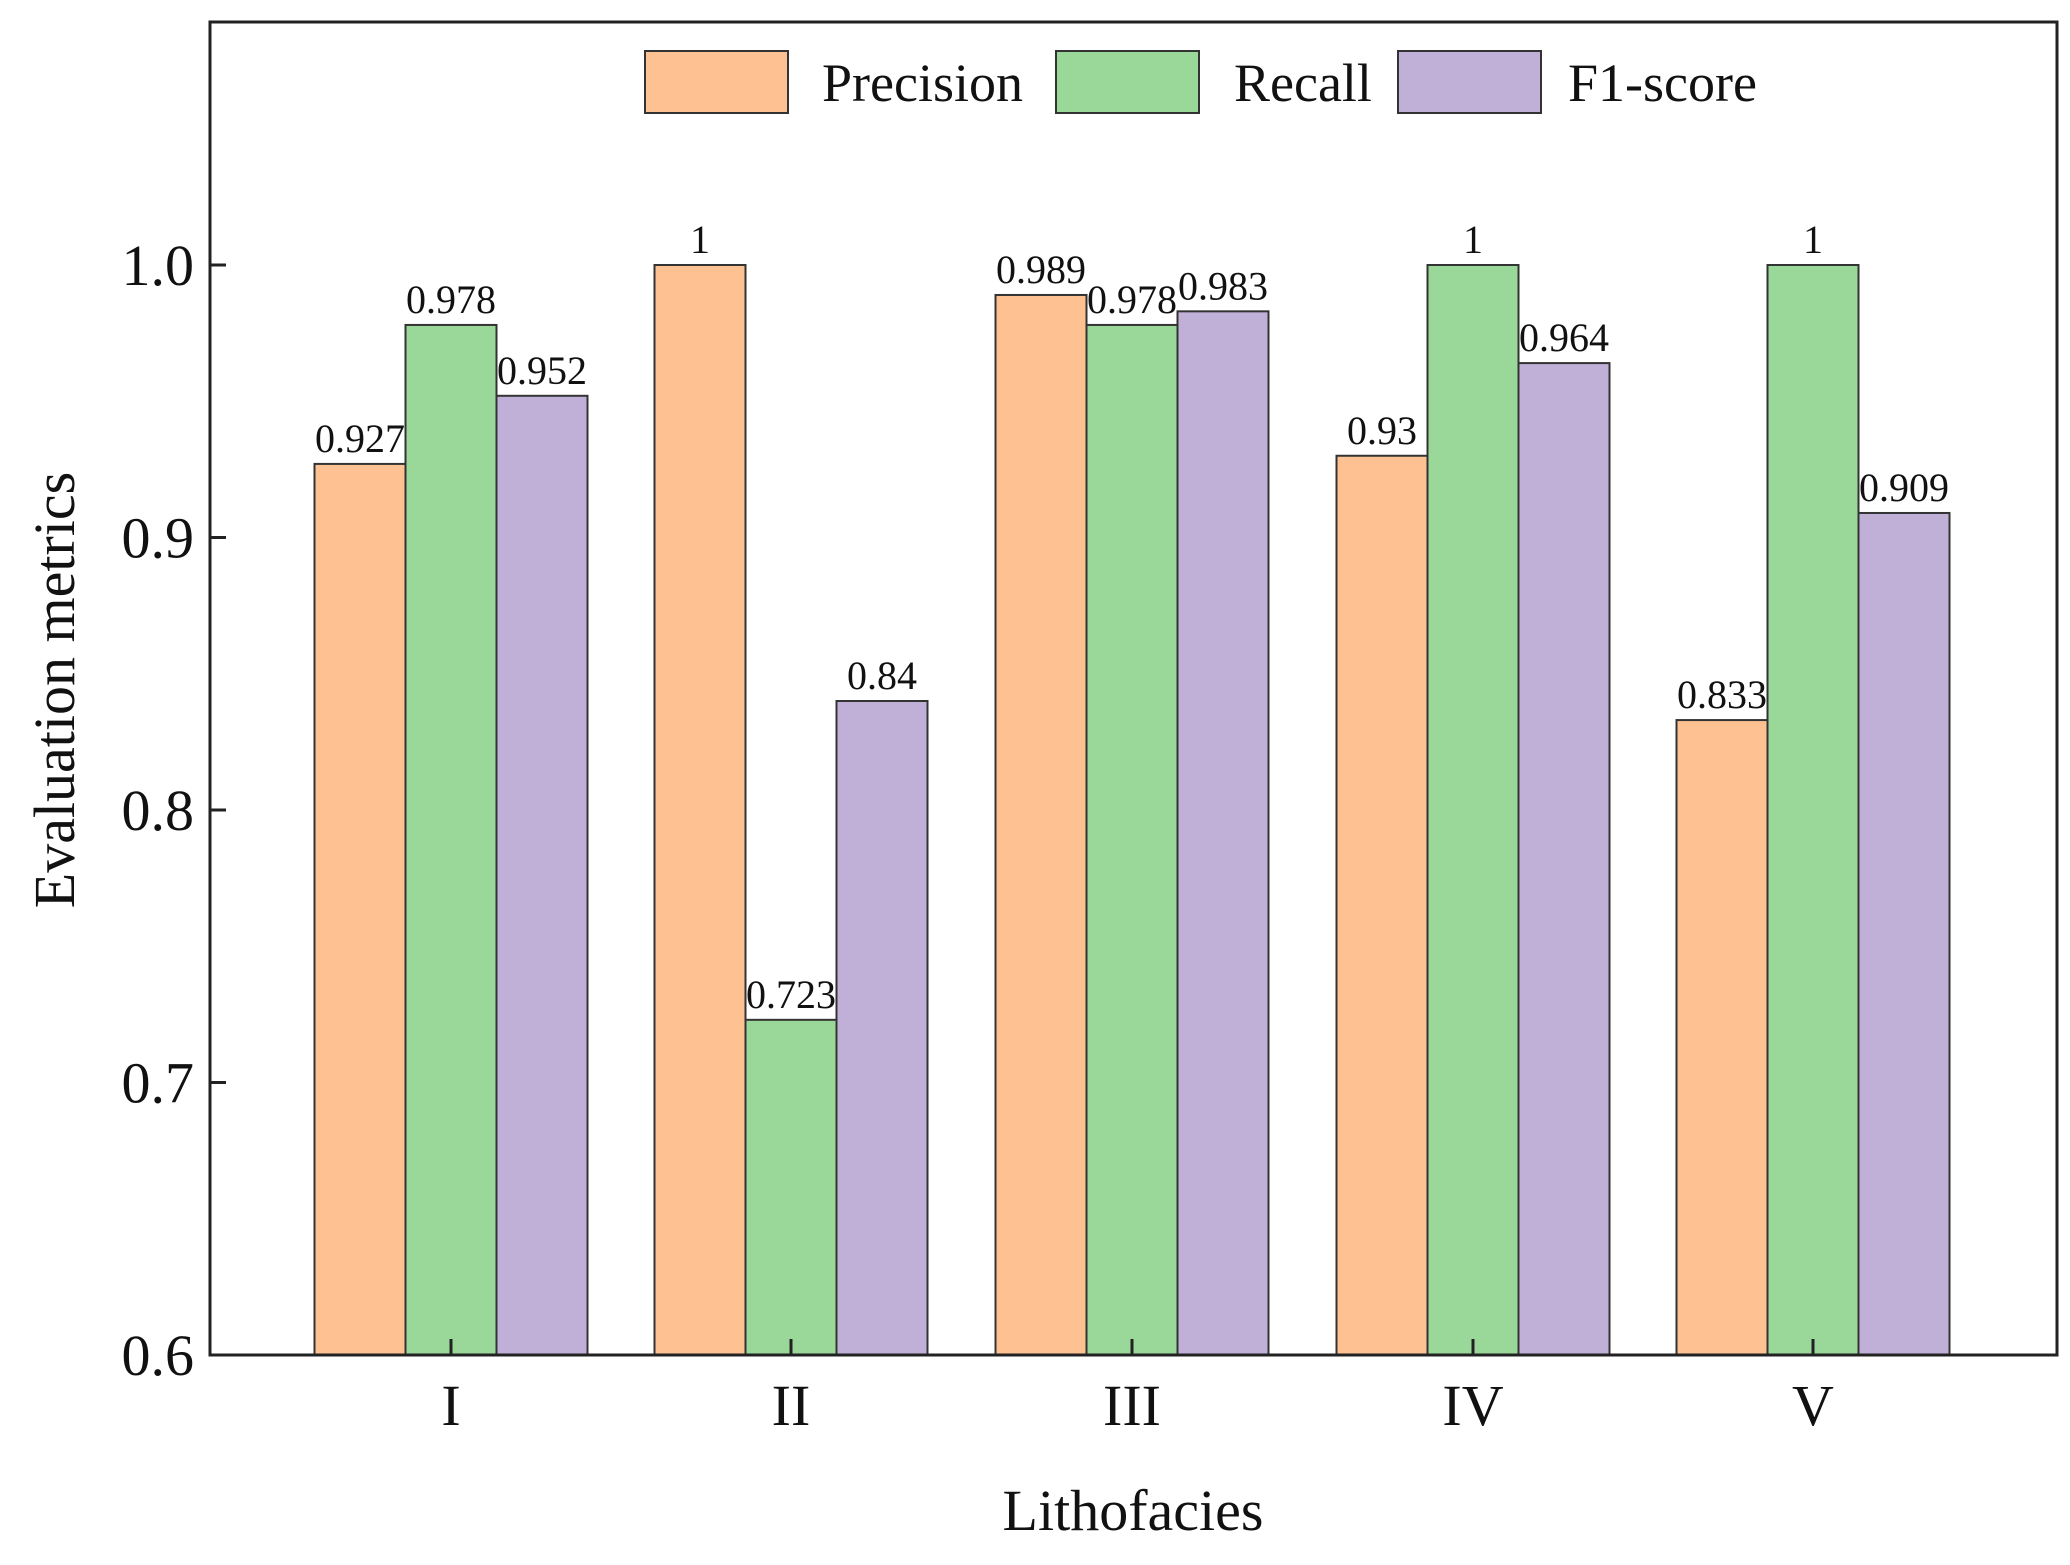 This screenshot has height=1565, width=2070. Describe the element at coordinates (451, 299) in the screenshot. I see `data-label-recall-I: 0.978` at that location.